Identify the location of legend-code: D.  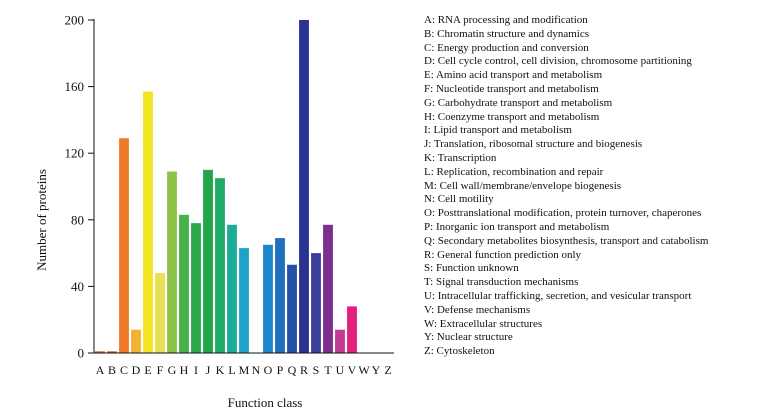
(431, 61).